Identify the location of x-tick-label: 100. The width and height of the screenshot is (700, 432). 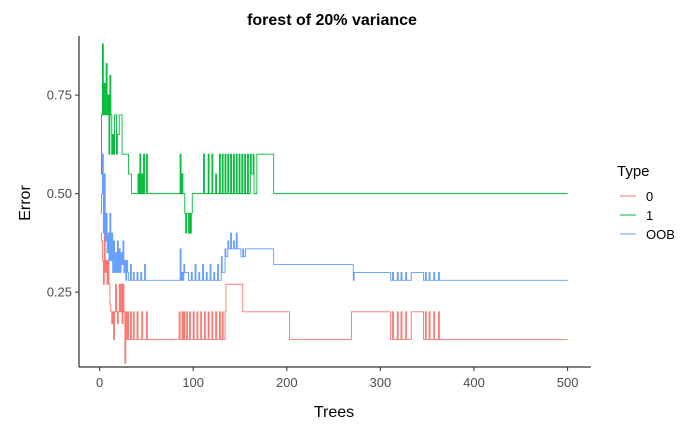
(193, 382).